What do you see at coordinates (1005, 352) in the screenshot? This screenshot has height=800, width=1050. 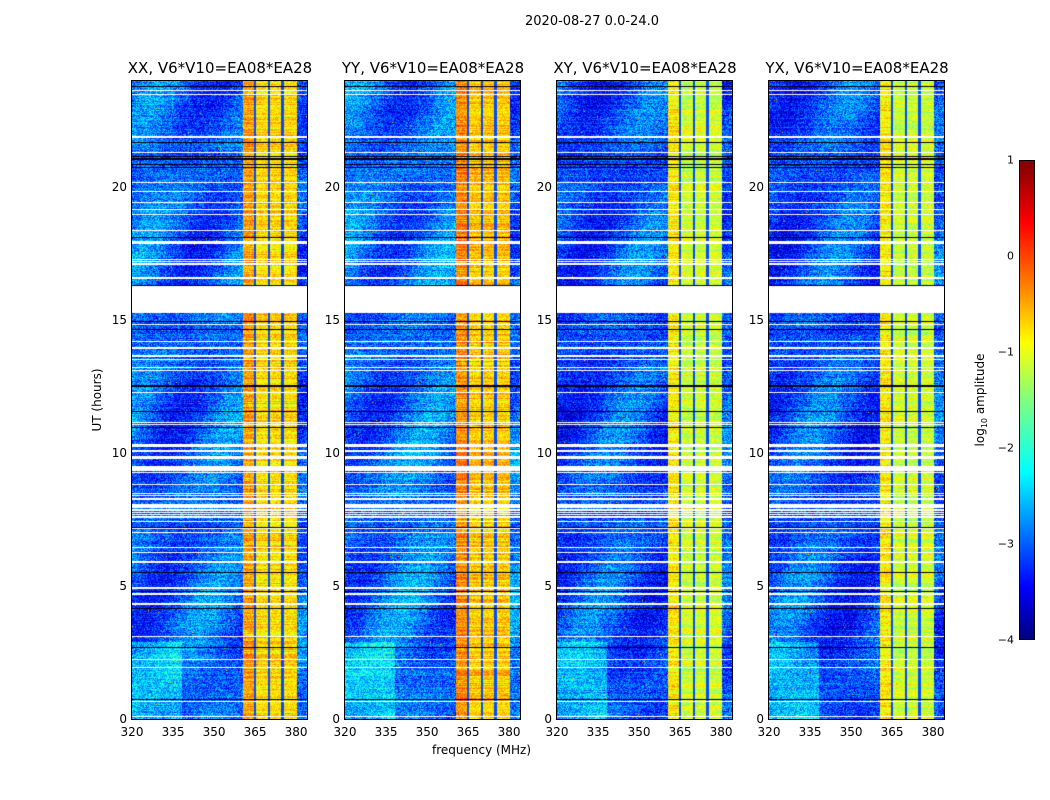 I see `colorbar-tick-label: −1` at bounding box center [1005, 352].